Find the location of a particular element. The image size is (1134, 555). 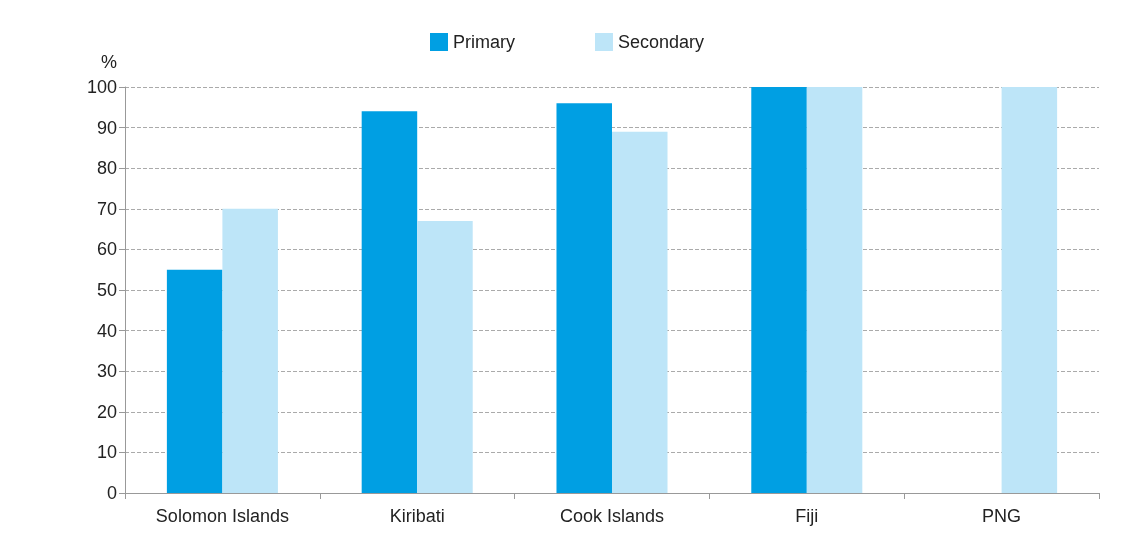

x-tick-label: PNG is located at coordinates (1002, 516).